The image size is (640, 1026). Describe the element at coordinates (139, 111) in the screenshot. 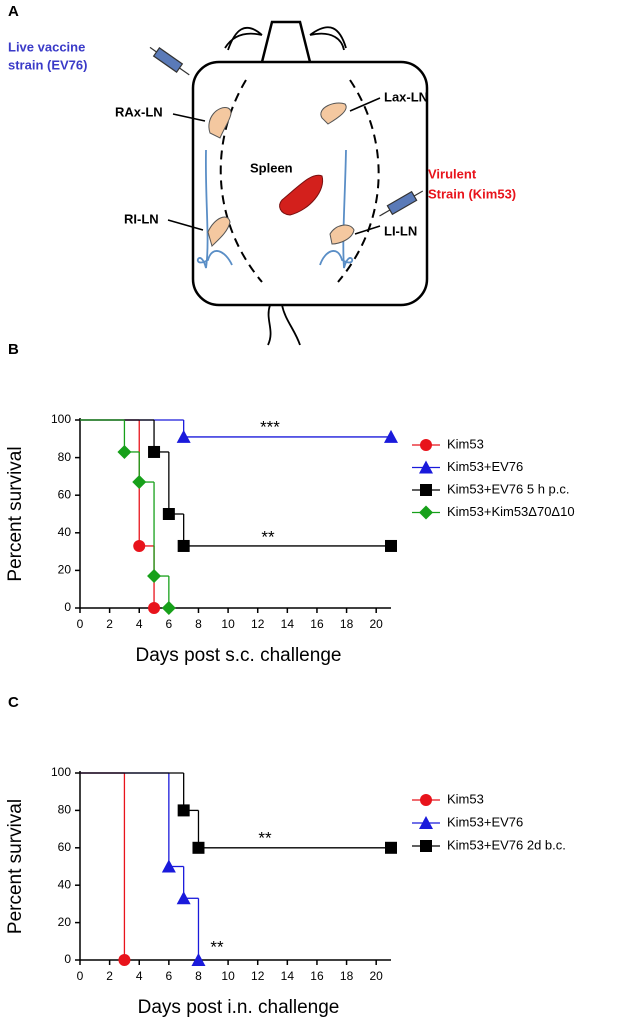

I see `node-label: RAx-LN` at that location.